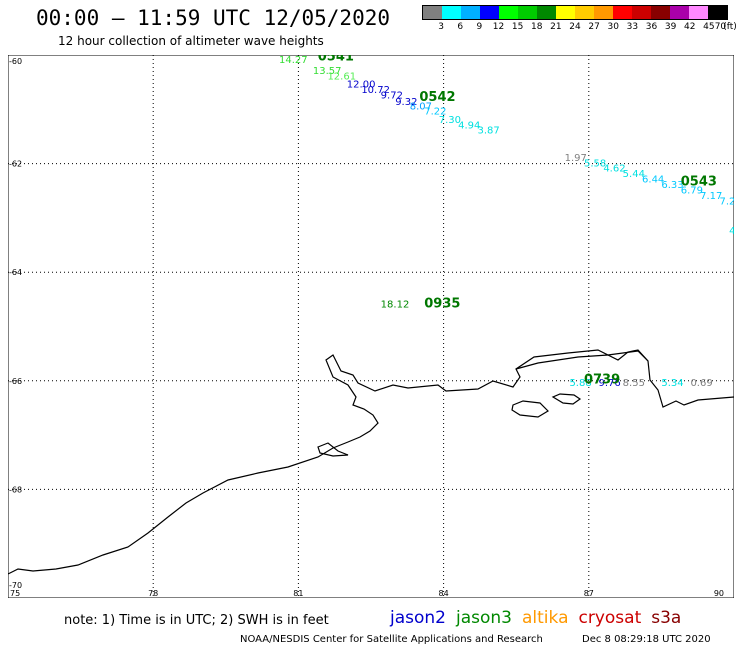 This screenshot has width=740, height=650. I want to click on swh-value: 9.72, so click(392, 95).